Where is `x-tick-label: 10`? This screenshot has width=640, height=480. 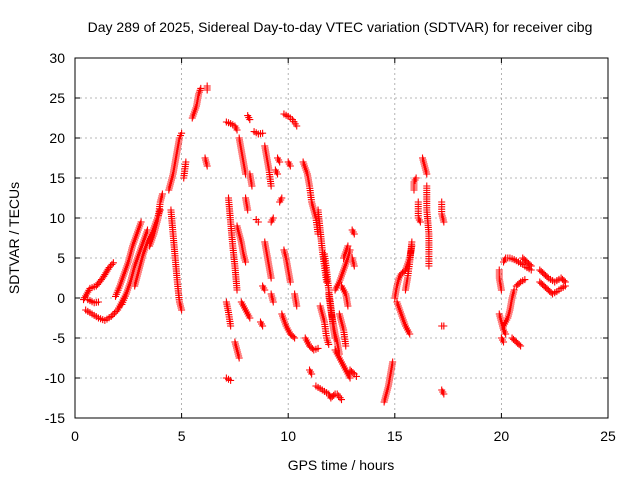
x-tick-label: 10 is located at coordinates (288, 436).